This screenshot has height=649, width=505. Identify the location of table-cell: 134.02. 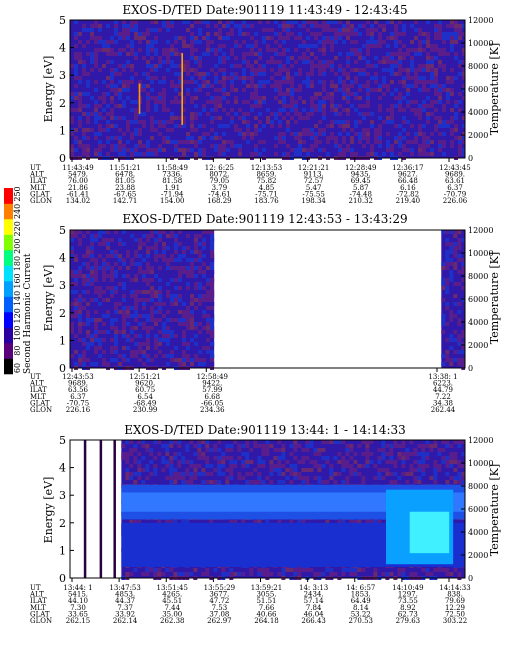
(78, 201).